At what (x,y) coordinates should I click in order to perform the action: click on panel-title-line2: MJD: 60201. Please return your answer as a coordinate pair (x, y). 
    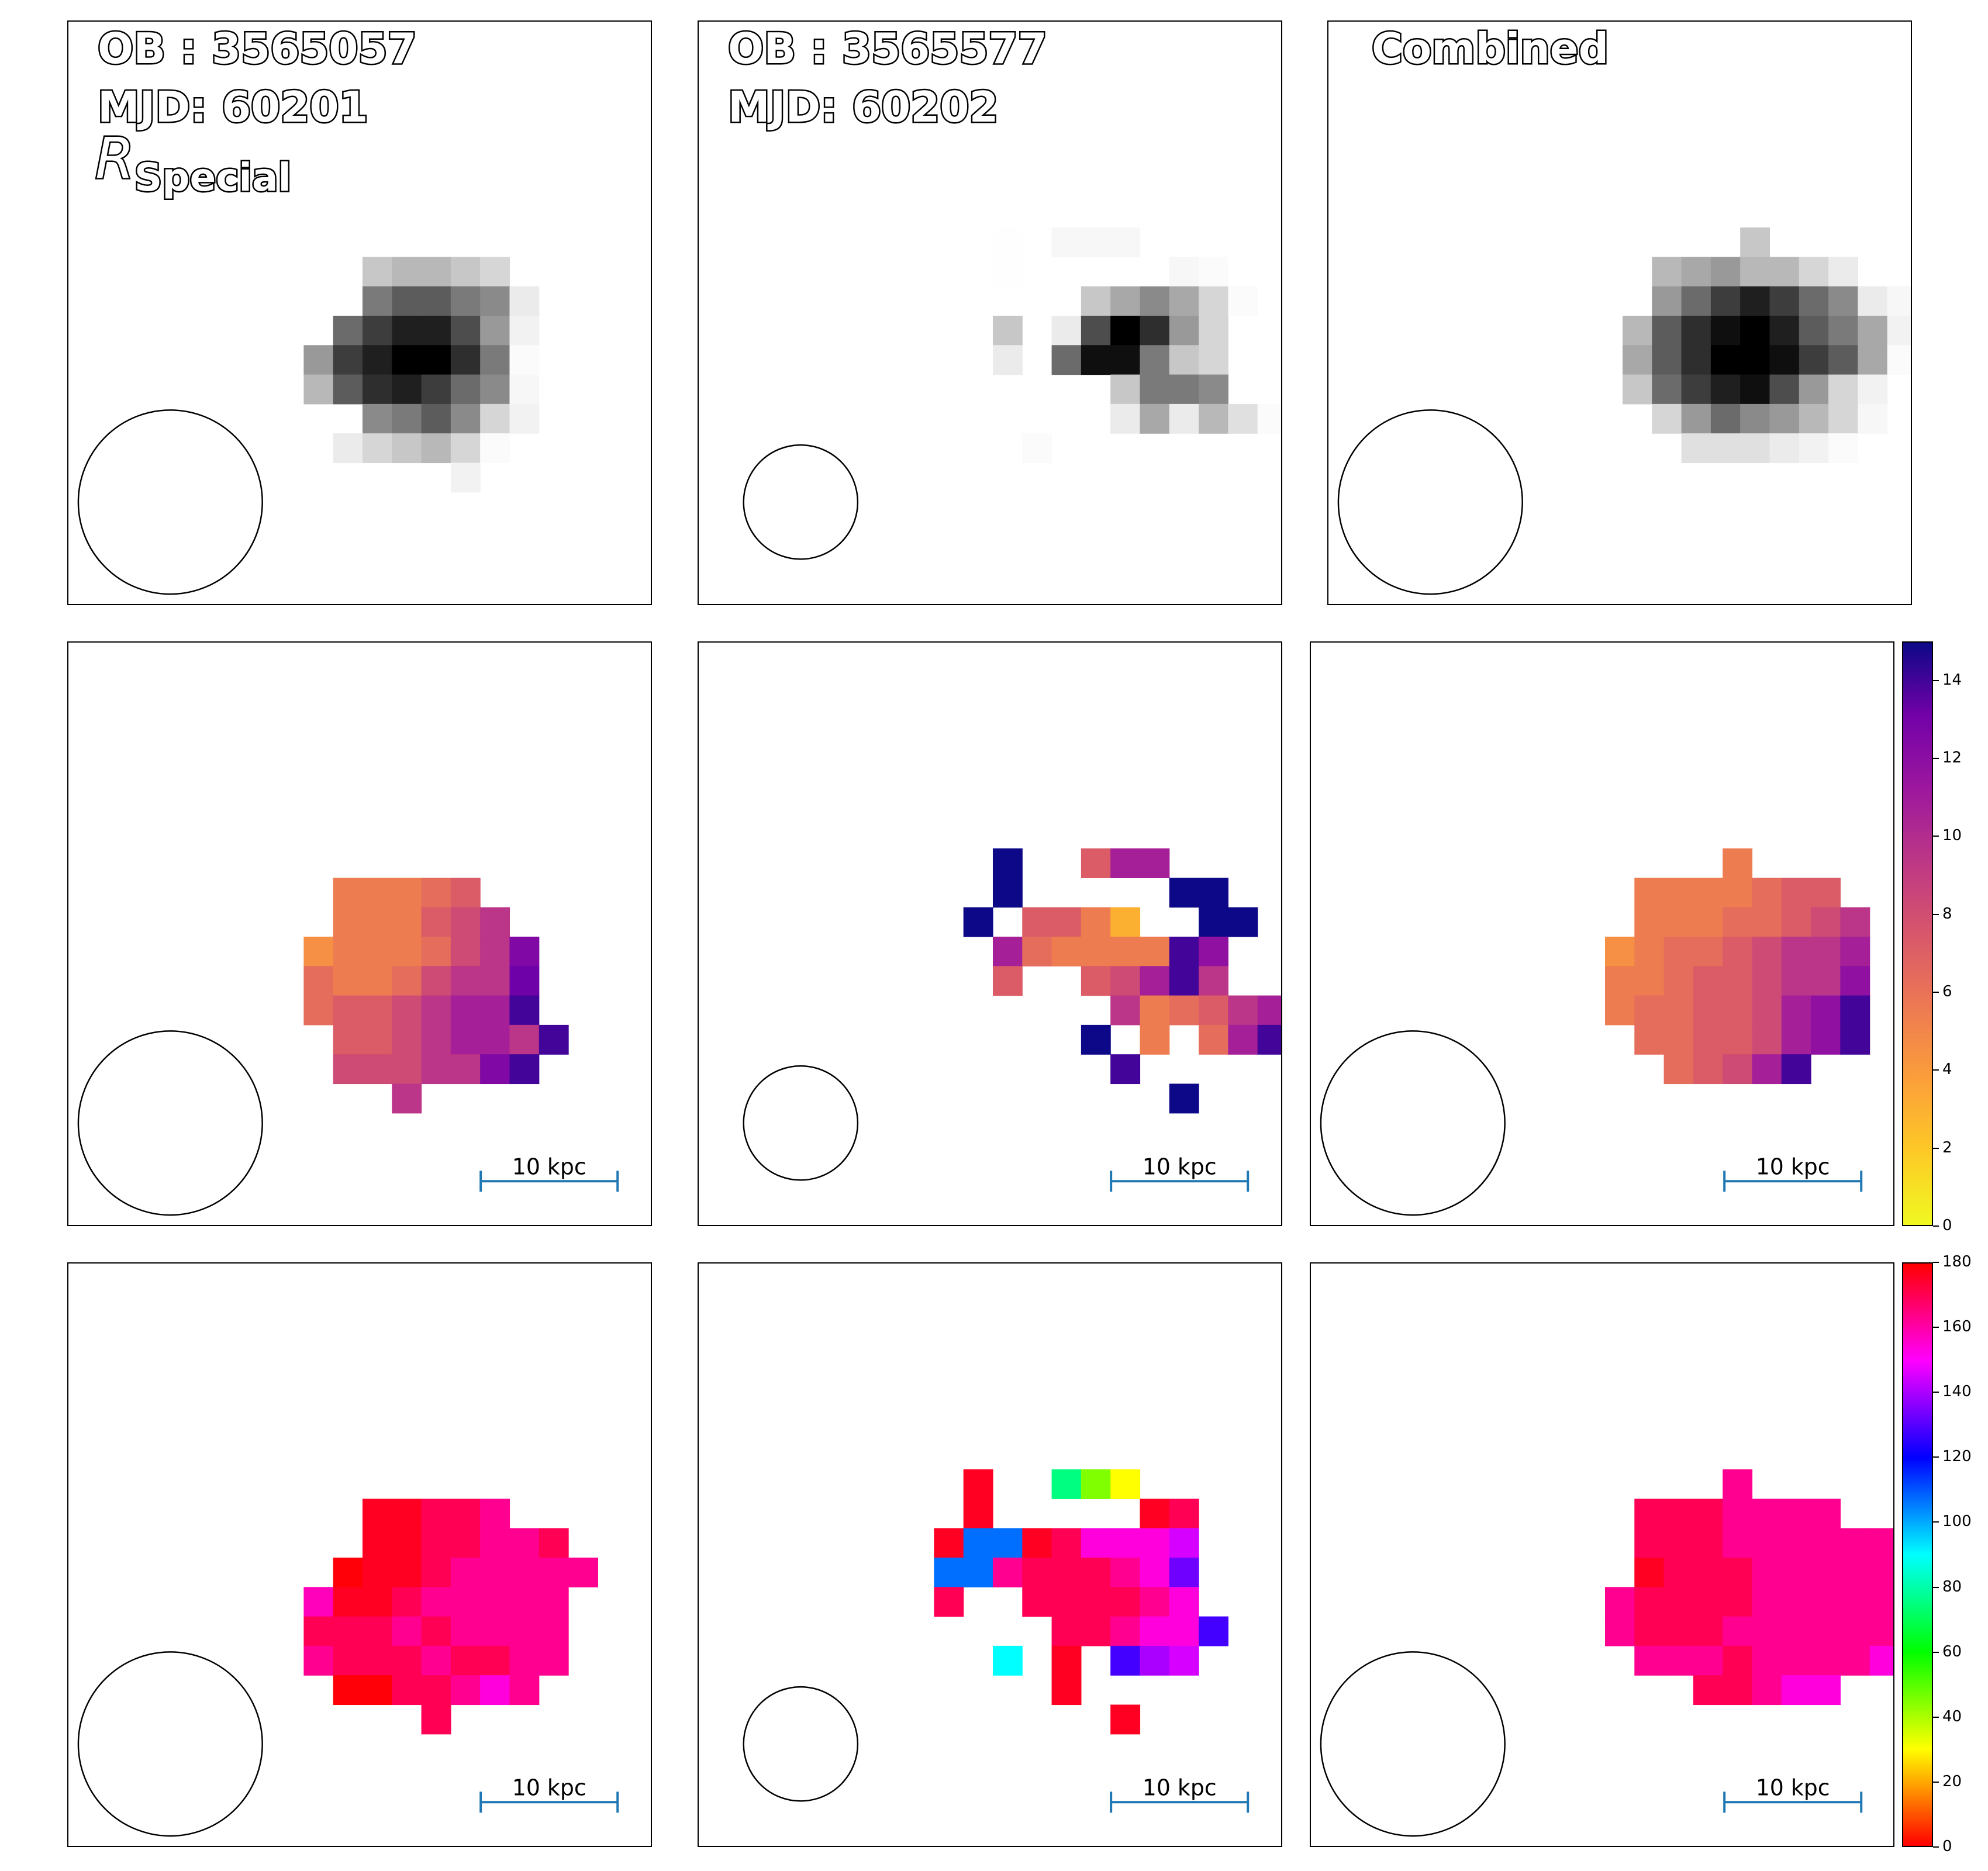
    Looking at the image, I should click on (233, 107).